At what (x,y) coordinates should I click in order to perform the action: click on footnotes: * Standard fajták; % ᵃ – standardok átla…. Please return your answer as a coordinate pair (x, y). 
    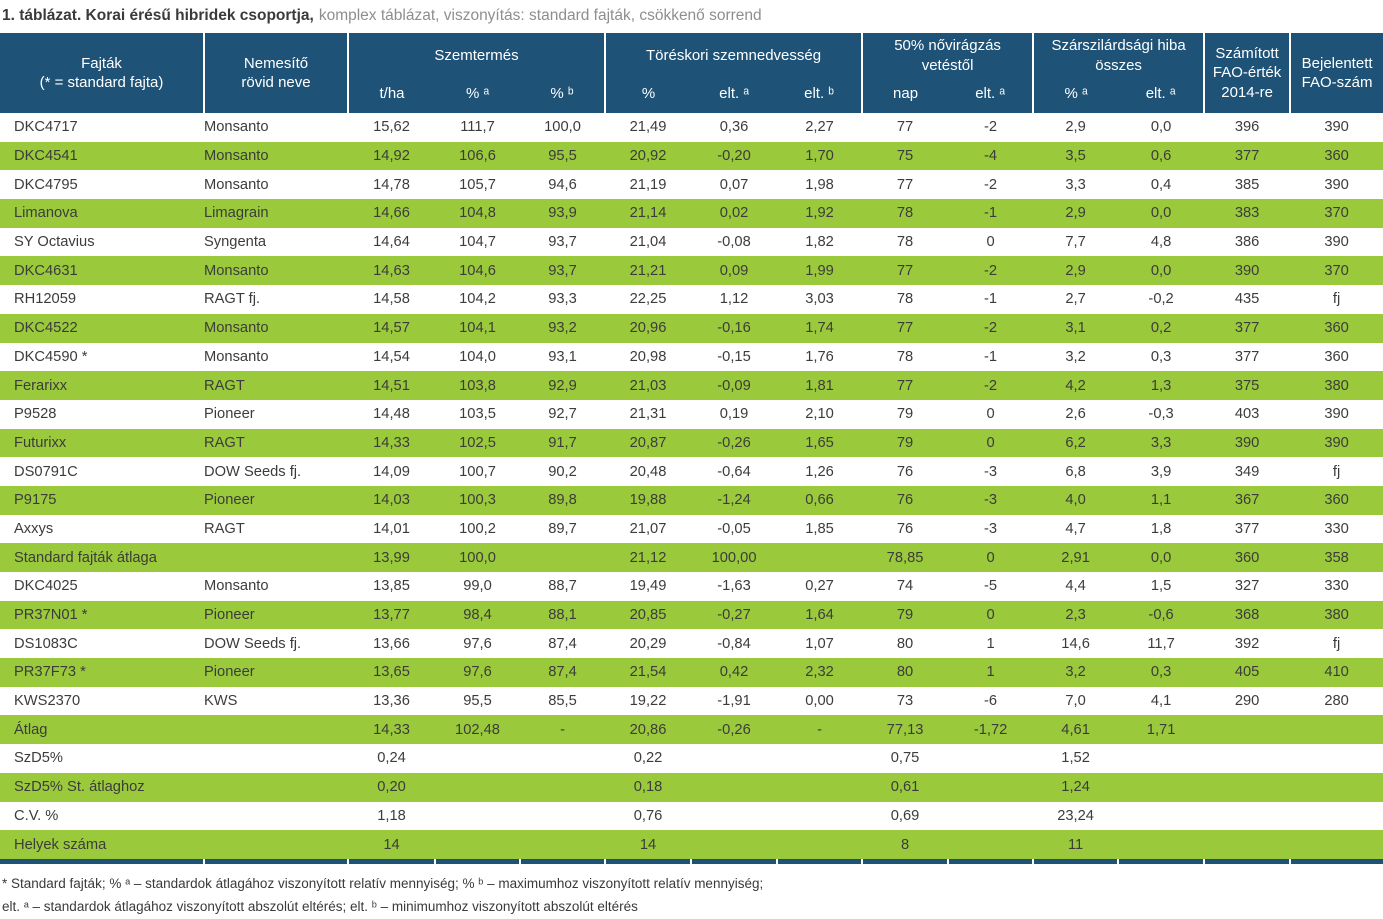
    Looking at the image, I should click on (691, 896).